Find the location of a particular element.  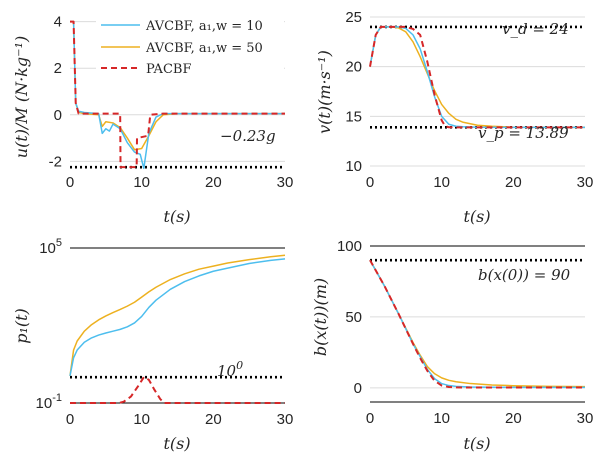

y-tick-label-u-0: 0 is located at coordinates (58, 115).